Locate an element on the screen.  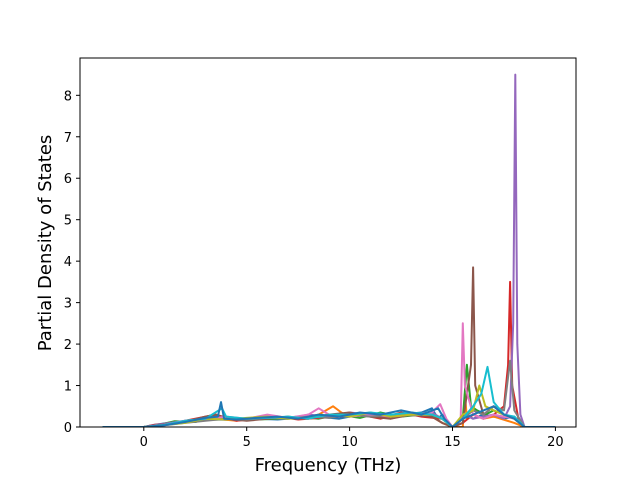
y-tick-label: 0 is located at coordinates (68, 428).